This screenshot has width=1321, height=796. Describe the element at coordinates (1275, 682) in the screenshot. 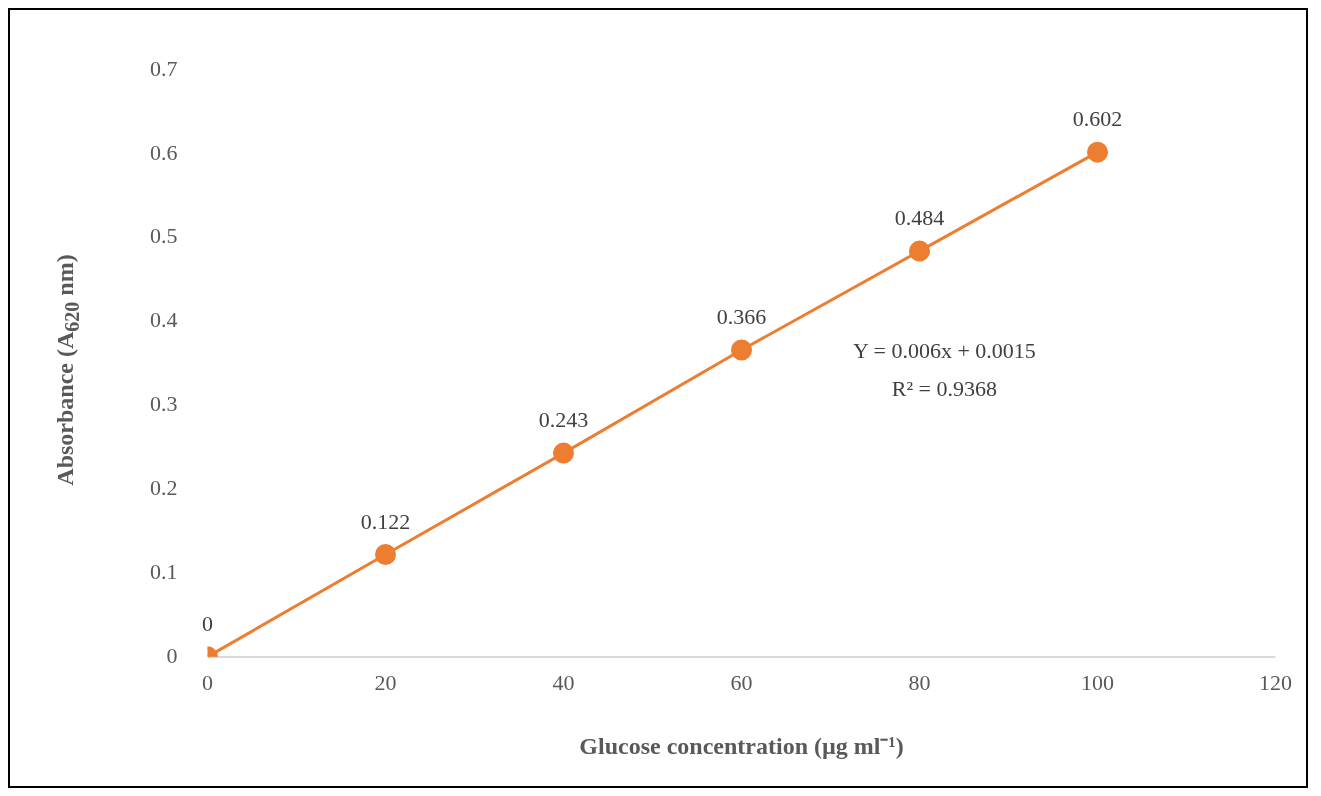

I see `x-tick-label: 120` at that location.